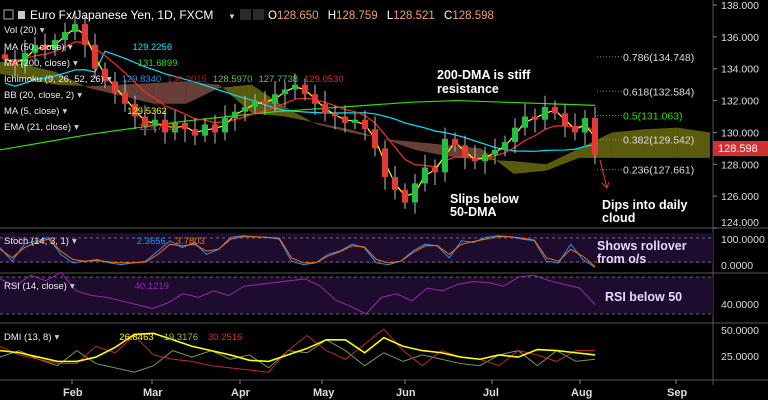 The image size is (768, 400). I want to click on symbol-title: Euro Fx/Japanese Yen, 1D, FXCM, so click(121, 15).